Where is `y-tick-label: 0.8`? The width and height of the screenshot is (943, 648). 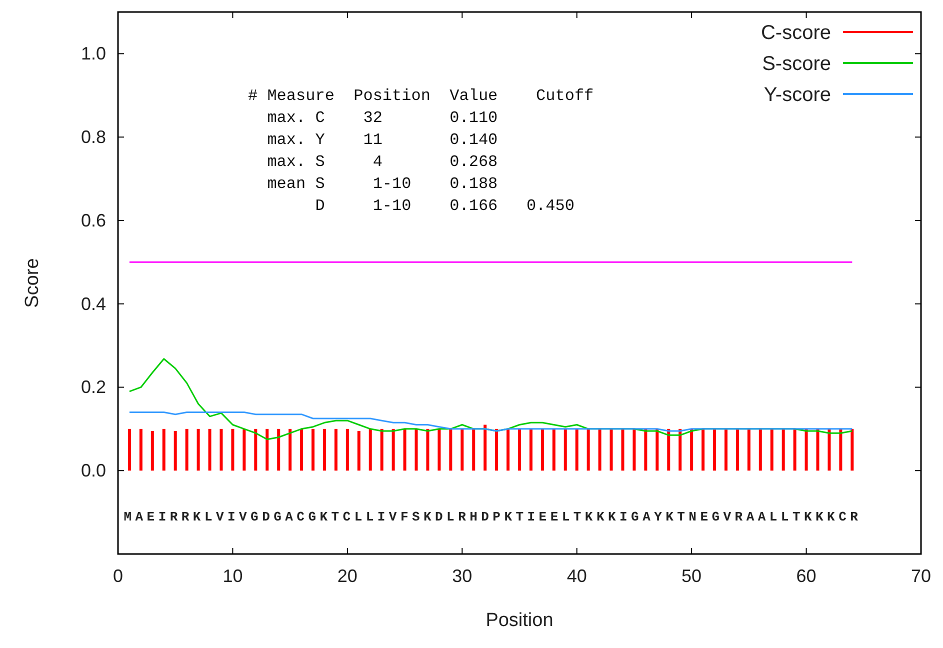 y-tick-label: 0.8 is located at coordinates (93, 137).